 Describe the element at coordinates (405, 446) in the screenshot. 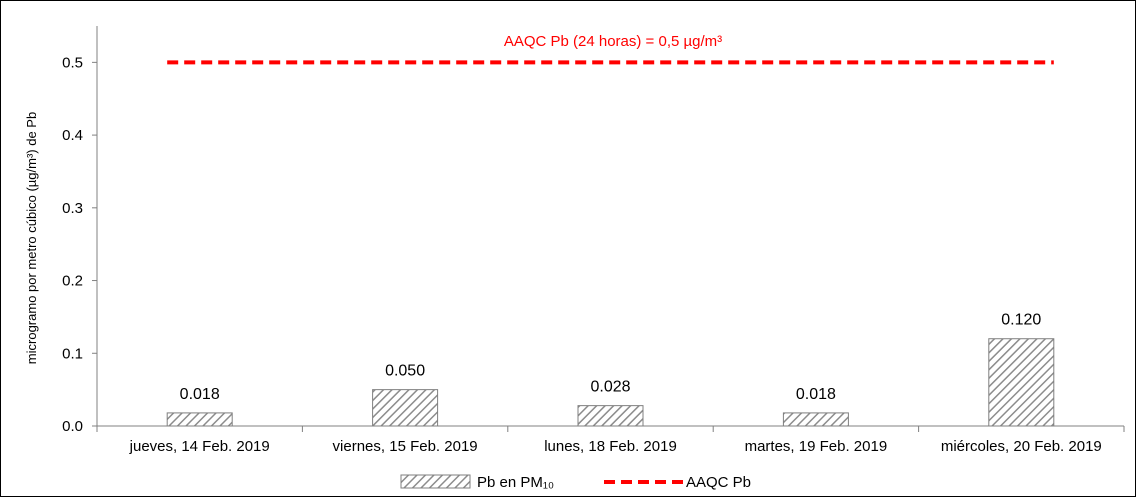

I see `x-tick-label: viernes, 15 Feb. 2019` at that location.